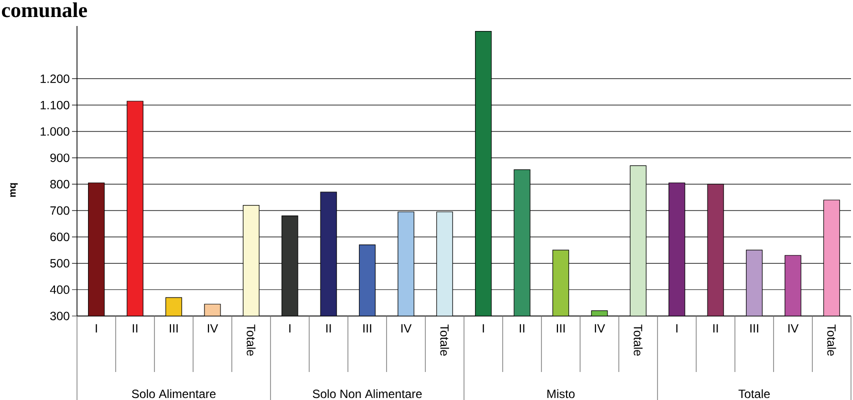 The height and width of the screenshot is (400, 853). What do you see at coordinates (55, 78) in the screenshot?
I see `y-tick-label: 1.200` at bounding box center [55, 78].